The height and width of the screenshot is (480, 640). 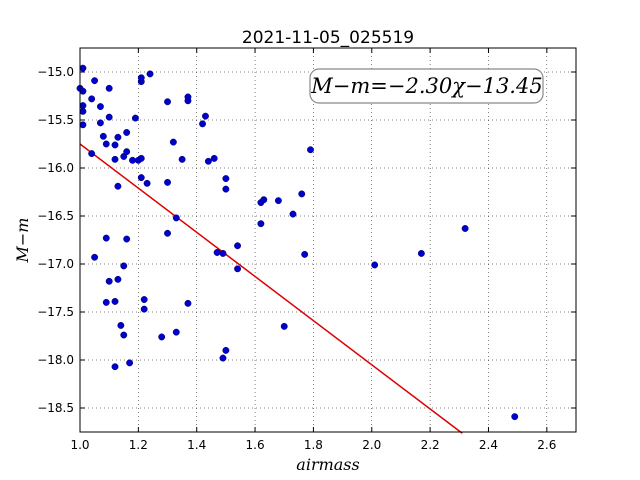 I want to click on x-tick-label: 1.6, so click(x=255, y=445).